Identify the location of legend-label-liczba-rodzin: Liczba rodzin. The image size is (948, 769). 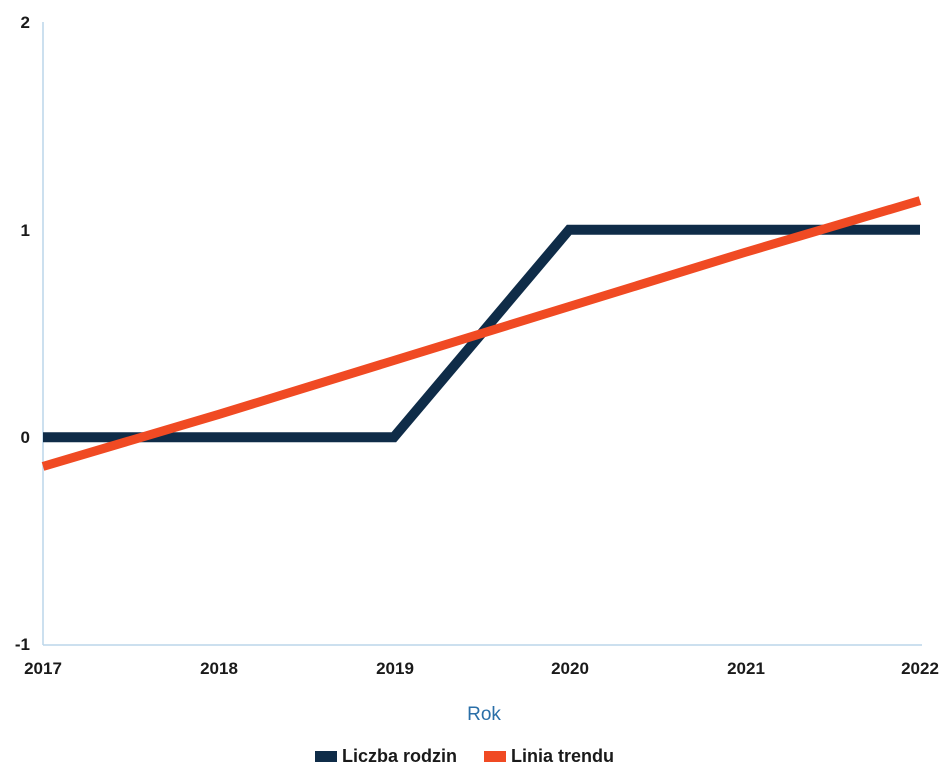
(399, 756).